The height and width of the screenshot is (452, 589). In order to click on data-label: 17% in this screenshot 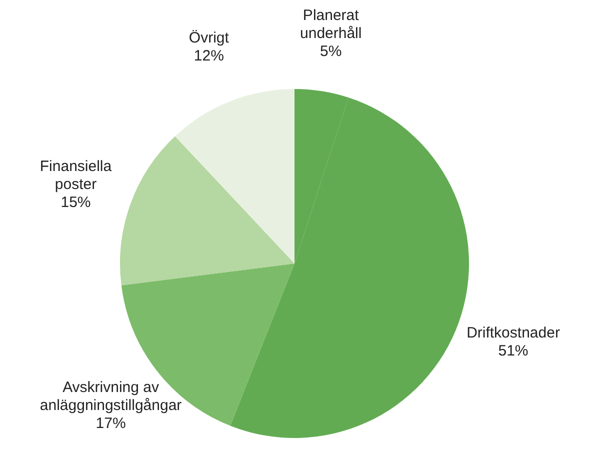, I will do `click(111, 423)`.